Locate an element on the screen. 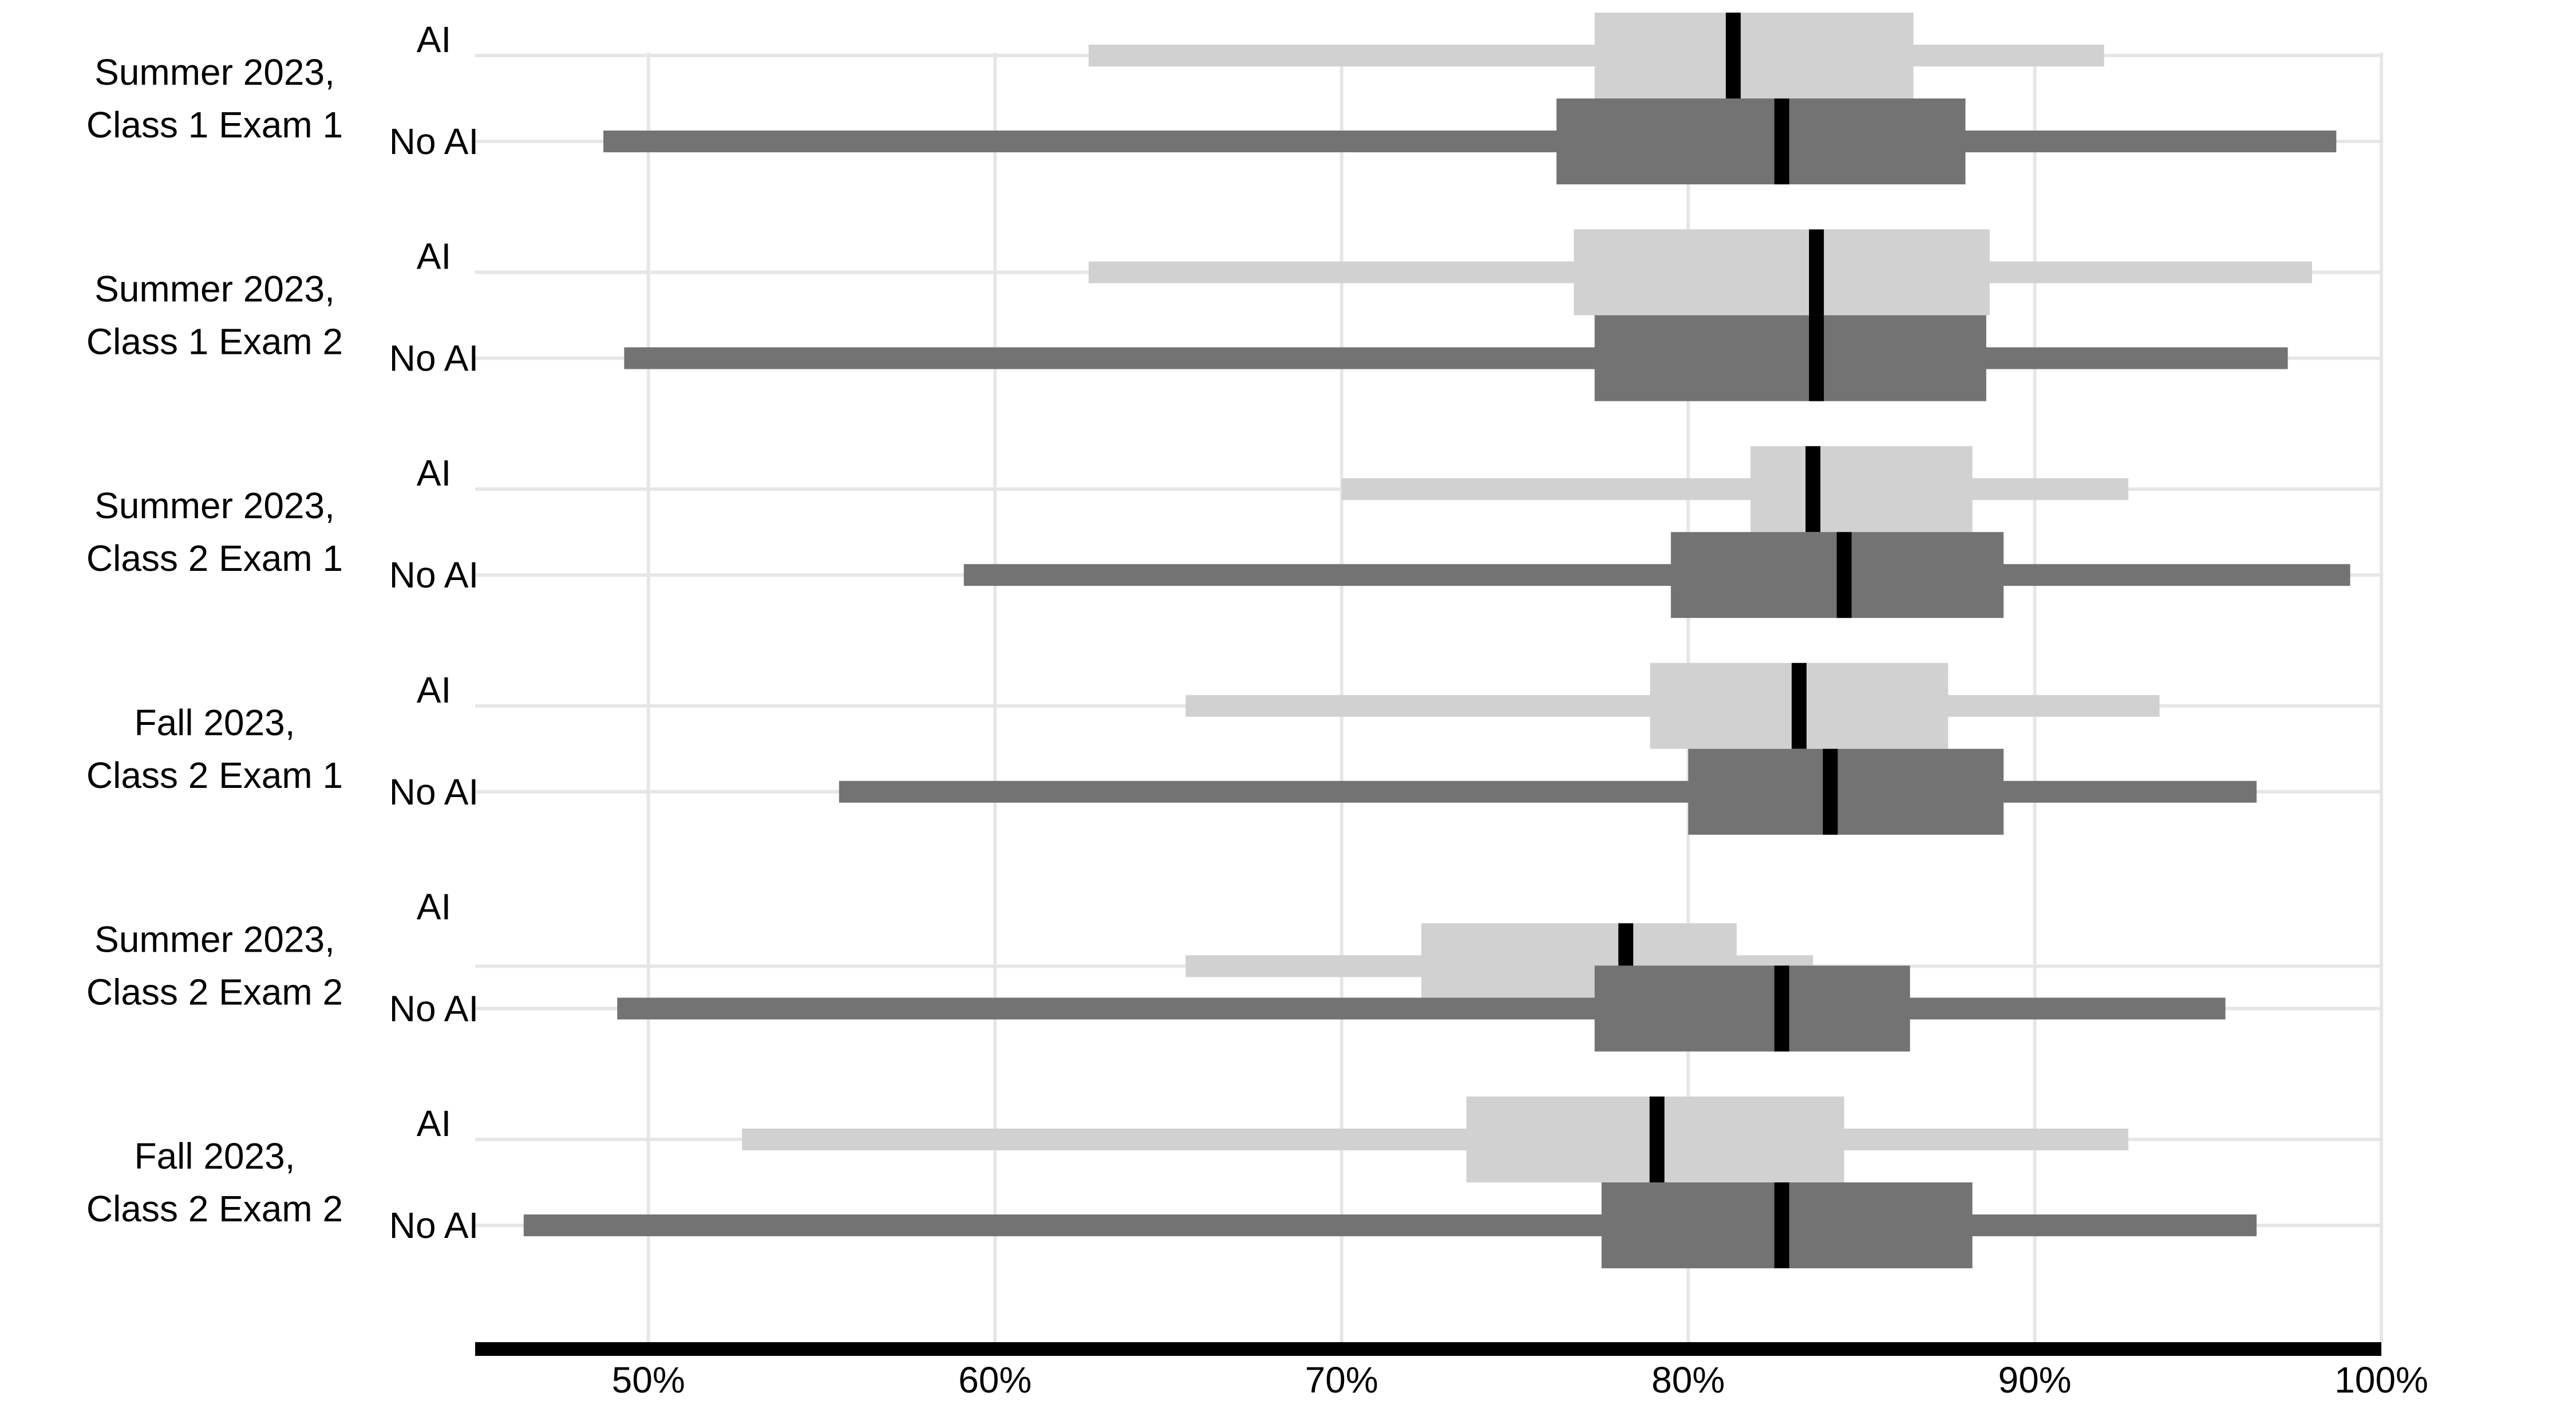  x-tick-label: 80% is located at coordinates (1688, 1380).